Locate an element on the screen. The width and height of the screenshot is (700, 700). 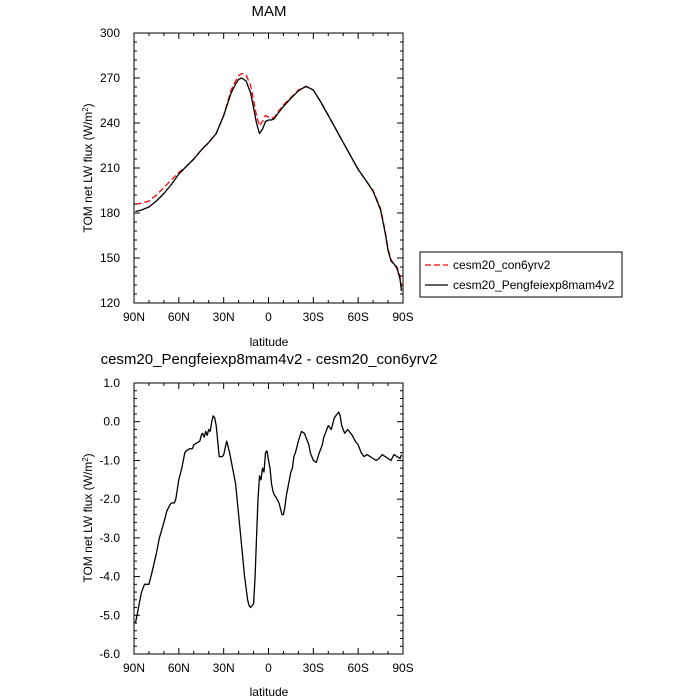
bottom-plot-area is located at coordinates (268, 517).